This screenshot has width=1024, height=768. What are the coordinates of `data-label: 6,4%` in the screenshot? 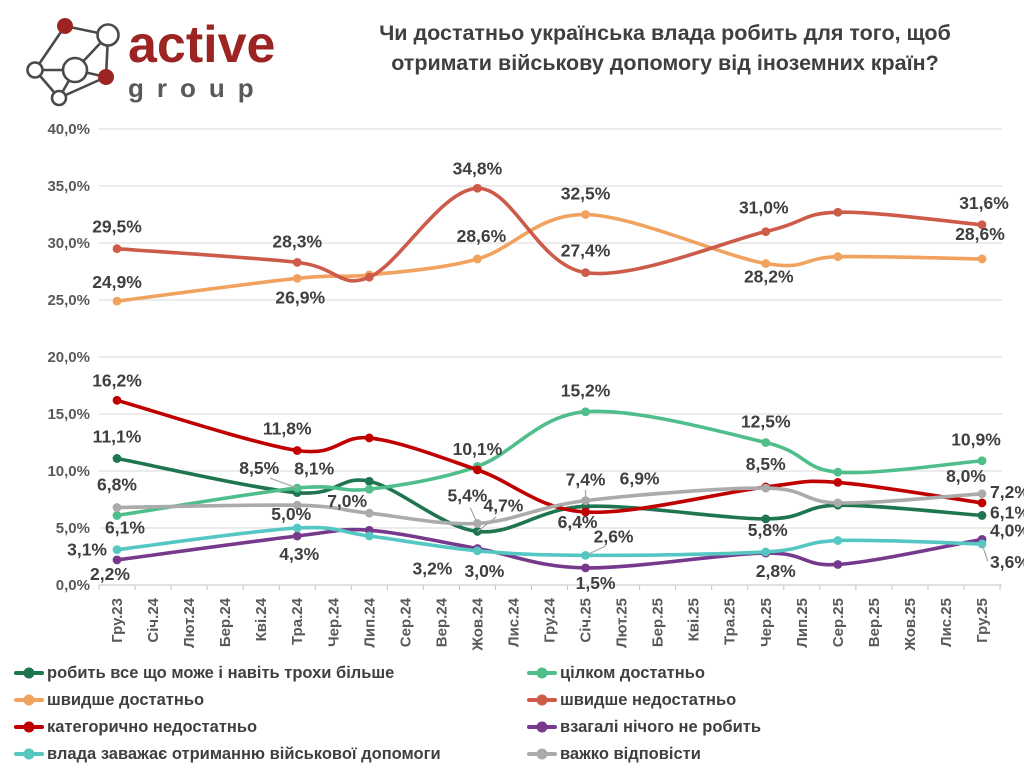 It's located at (578, 522).